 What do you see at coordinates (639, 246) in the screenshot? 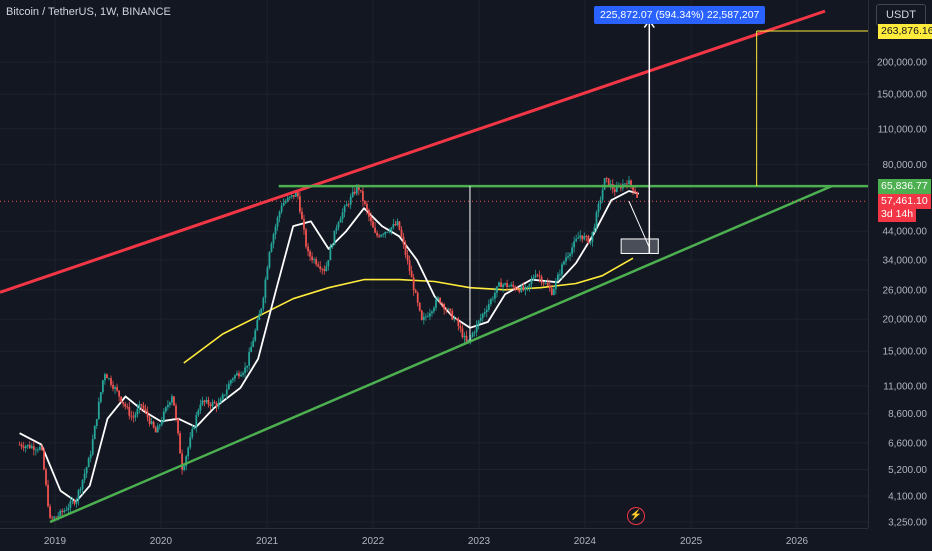
I see `projection-box` at bounding box center [639, 246].